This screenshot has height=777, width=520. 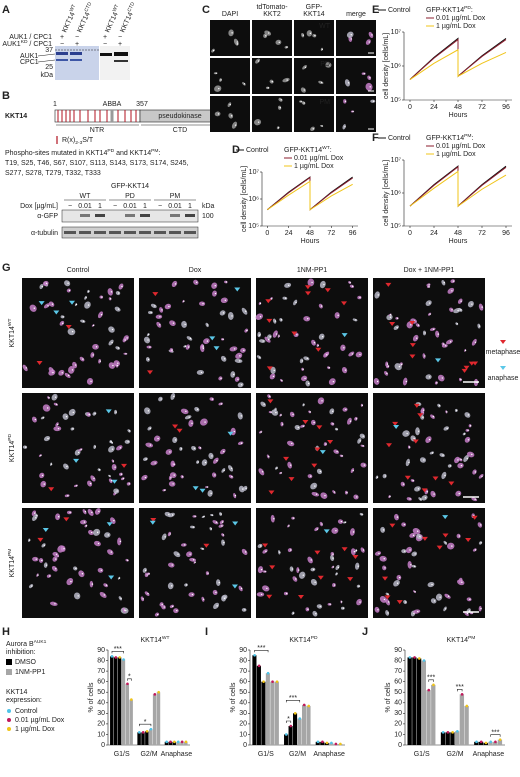 What do you see at coordinates (9, 720) in the screenshot?
I see `legend-dot` at bounding box center [9, 720].